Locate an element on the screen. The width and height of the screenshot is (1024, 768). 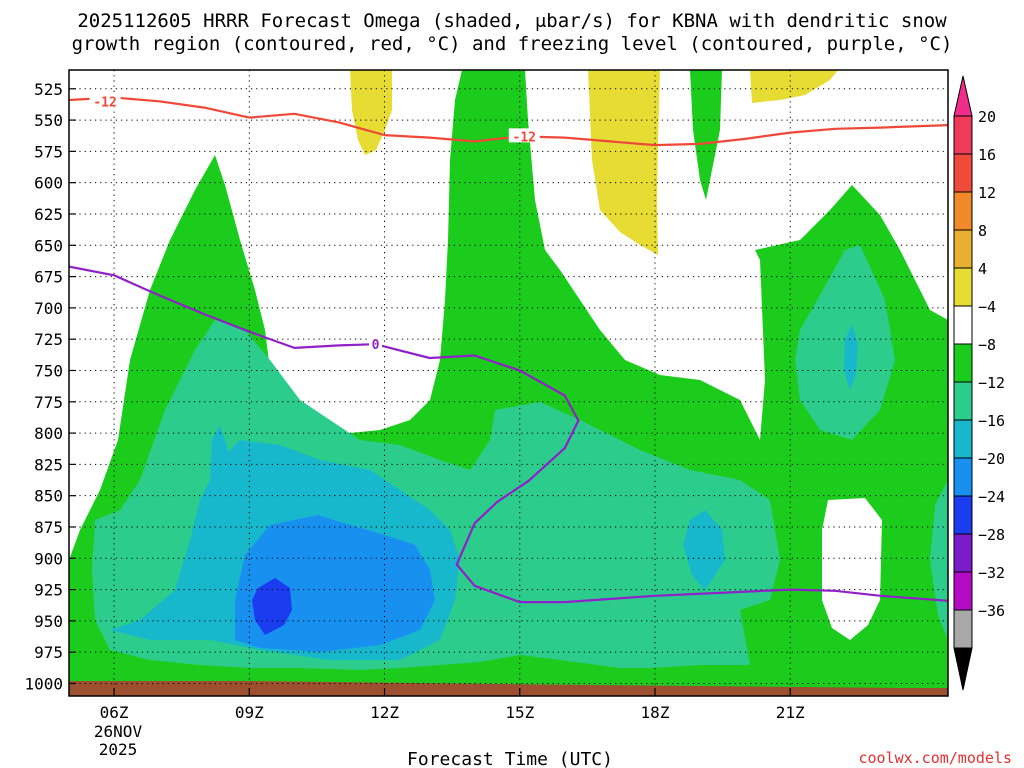
colorbar-label-2: 12 is located at coordinates (987, 193).